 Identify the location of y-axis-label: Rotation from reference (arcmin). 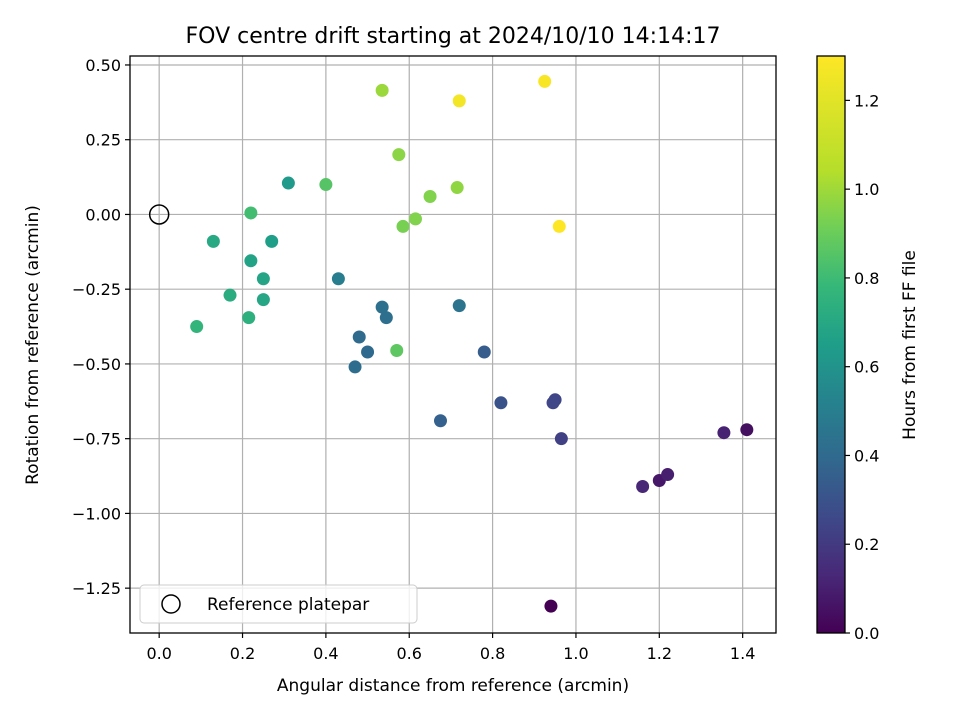
(33, 345).